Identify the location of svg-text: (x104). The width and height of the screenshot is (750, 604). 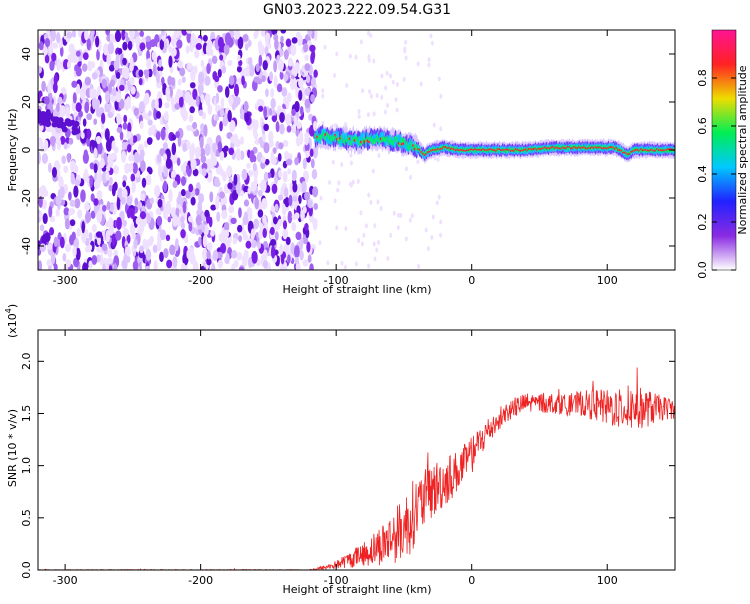
(11, 321).